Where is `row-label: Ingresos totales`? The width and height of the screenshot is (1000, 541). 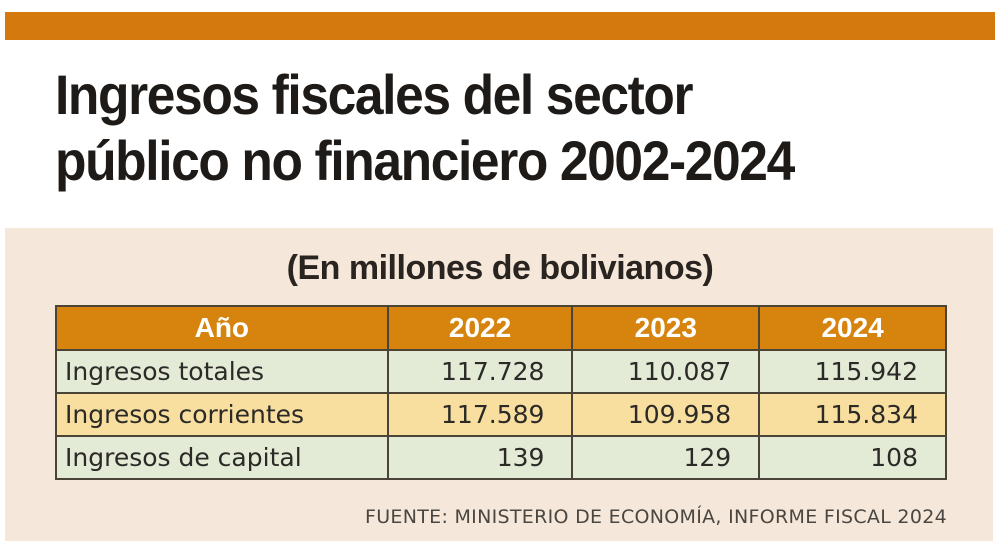
row-label: Ingresos totales is located at coordinates (222, 371).